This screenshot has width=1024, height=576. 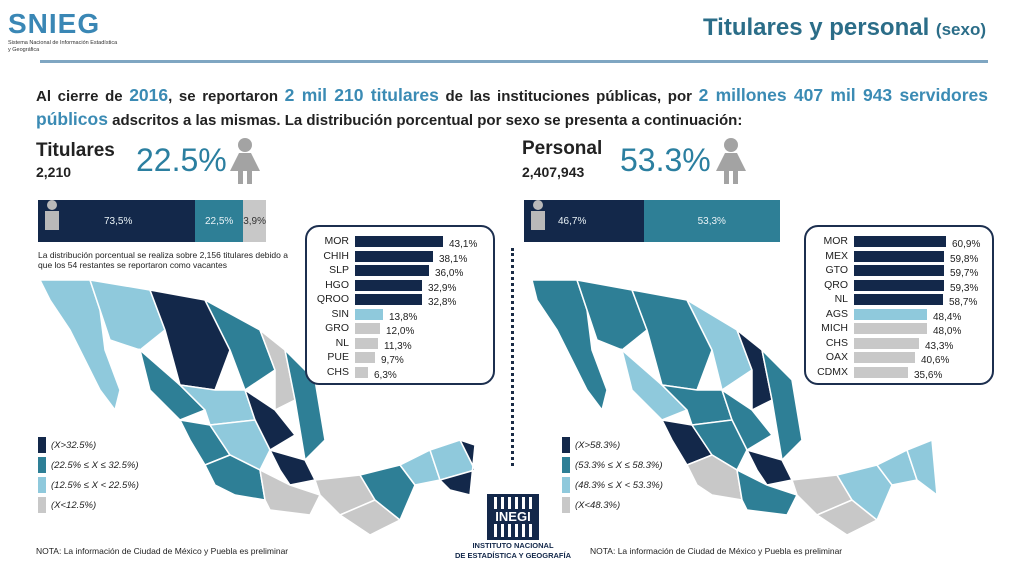 I want to click on page-title: Titulares y personal (sexo), so click(x=844, y=28).